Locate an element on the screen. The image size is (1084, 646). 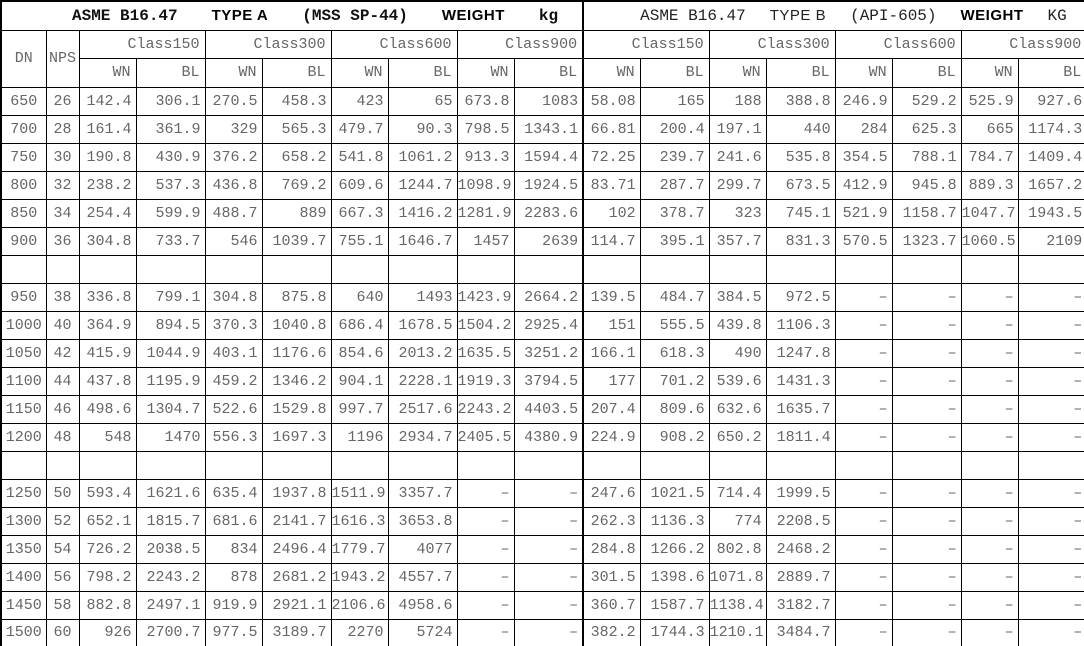
weight-cell: 809.6 is located at coordinates (674, 409).